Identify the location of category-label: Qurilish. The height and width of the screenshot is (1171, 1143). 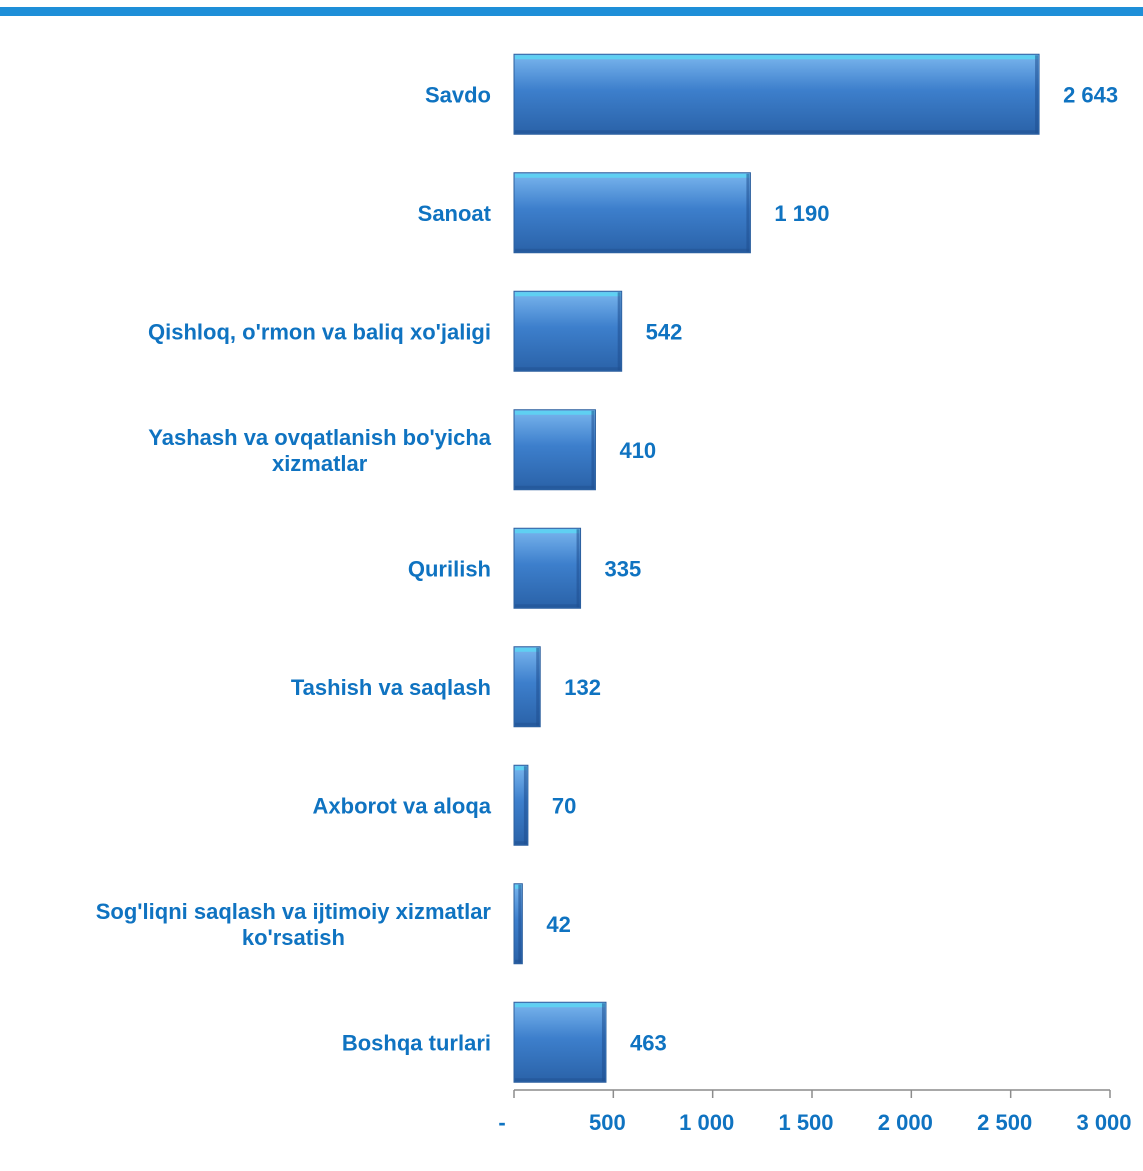
(449, 568).